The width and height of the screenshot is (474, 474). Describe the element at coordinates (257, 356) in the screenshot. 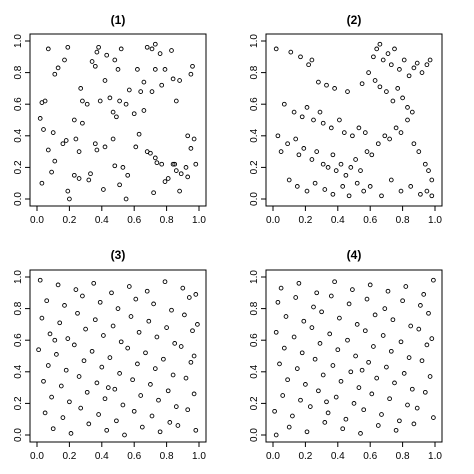

I see `panel-4-y-axis: 0.0 0.2 0.4 0.6 0.8 1.0` at that location.